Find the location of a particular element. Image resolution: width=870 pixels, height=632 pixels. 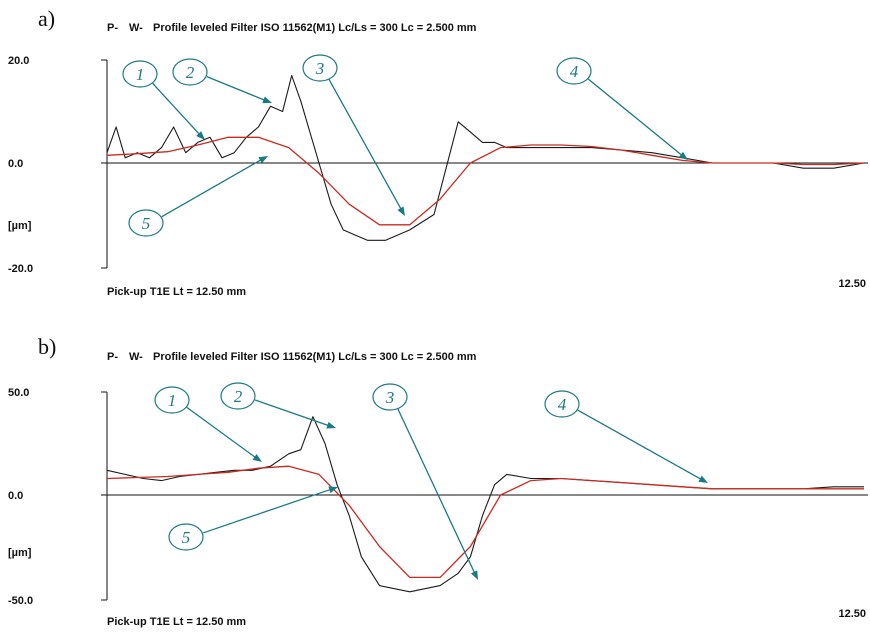

panel-b-callout-number-2: 2 is located at coordinates (238, 396).